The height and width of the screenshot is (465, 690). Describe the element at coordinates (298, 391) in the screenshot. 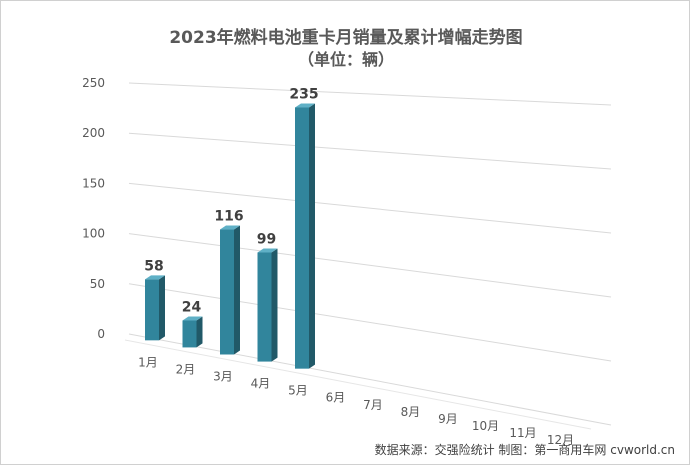

I see `x-tick-label: 5月` at that location.